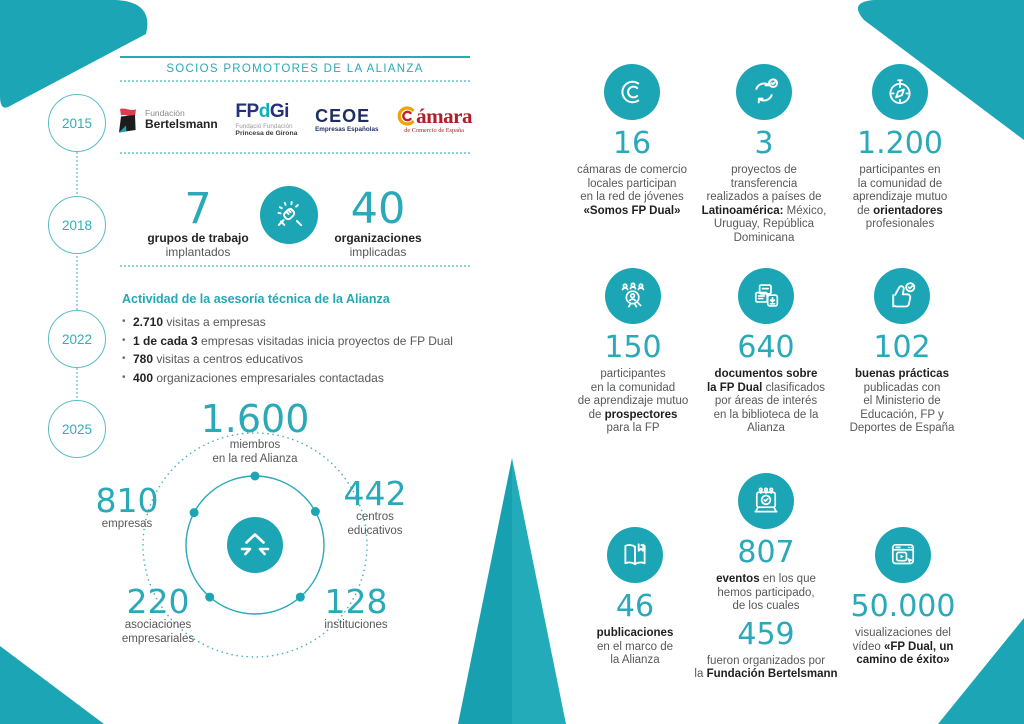 This screenshot has width=1024, height=724. What do you see at coordinates (255, 419) in the screenshot?
I see `network-total-value: 1.600` at bounding box center [255, 419].